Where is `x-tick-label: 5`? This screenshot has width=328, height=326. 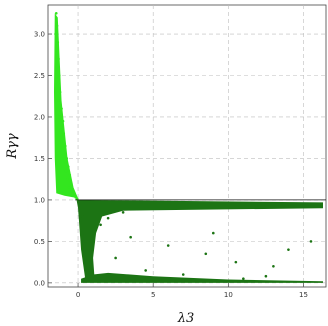 x-tick-label: 5 is located at coordinates (153, 295).